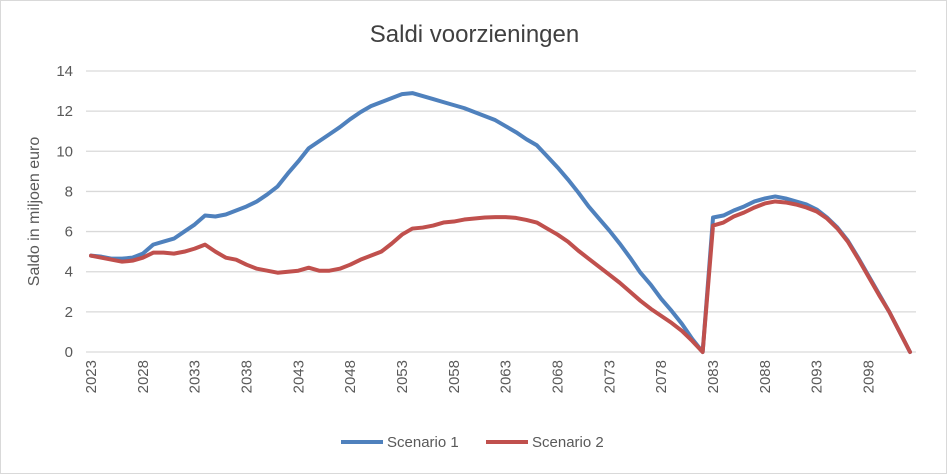 The image size is (947, 475). I want to click on y-tick-label: 8, so click(69, 191).